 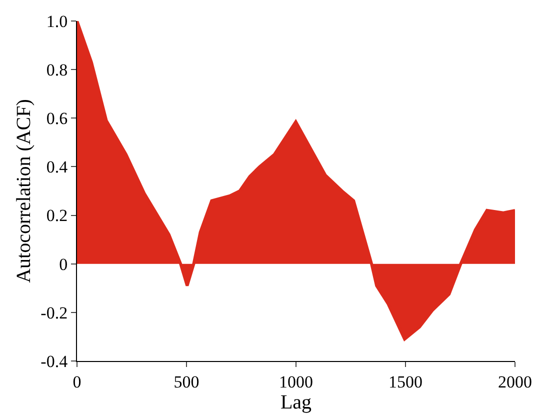 What do you see at coordinates (187, 382) in the screenshot?
I see `x-tick-label: 500` at bounding box center [187, 382].